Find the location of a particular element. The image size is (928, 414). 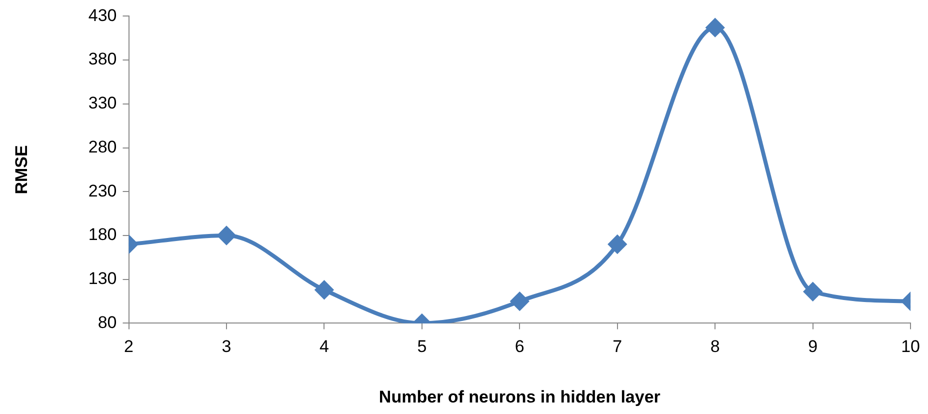

y-tick-label: 380 is located at coordinates (102, 59).